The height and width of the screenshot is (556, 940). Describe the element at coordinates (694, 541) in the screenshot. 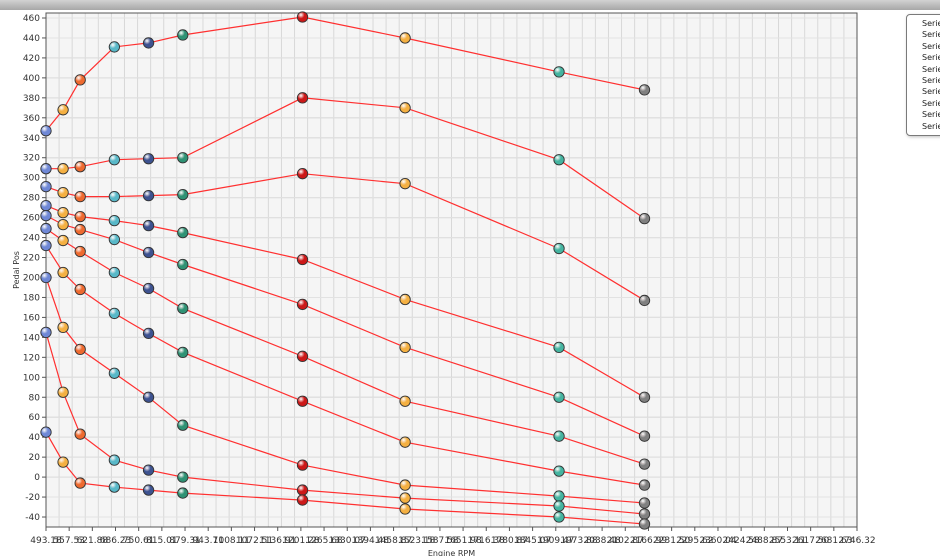

I see `x-tick-label: 2295.62` at that location.